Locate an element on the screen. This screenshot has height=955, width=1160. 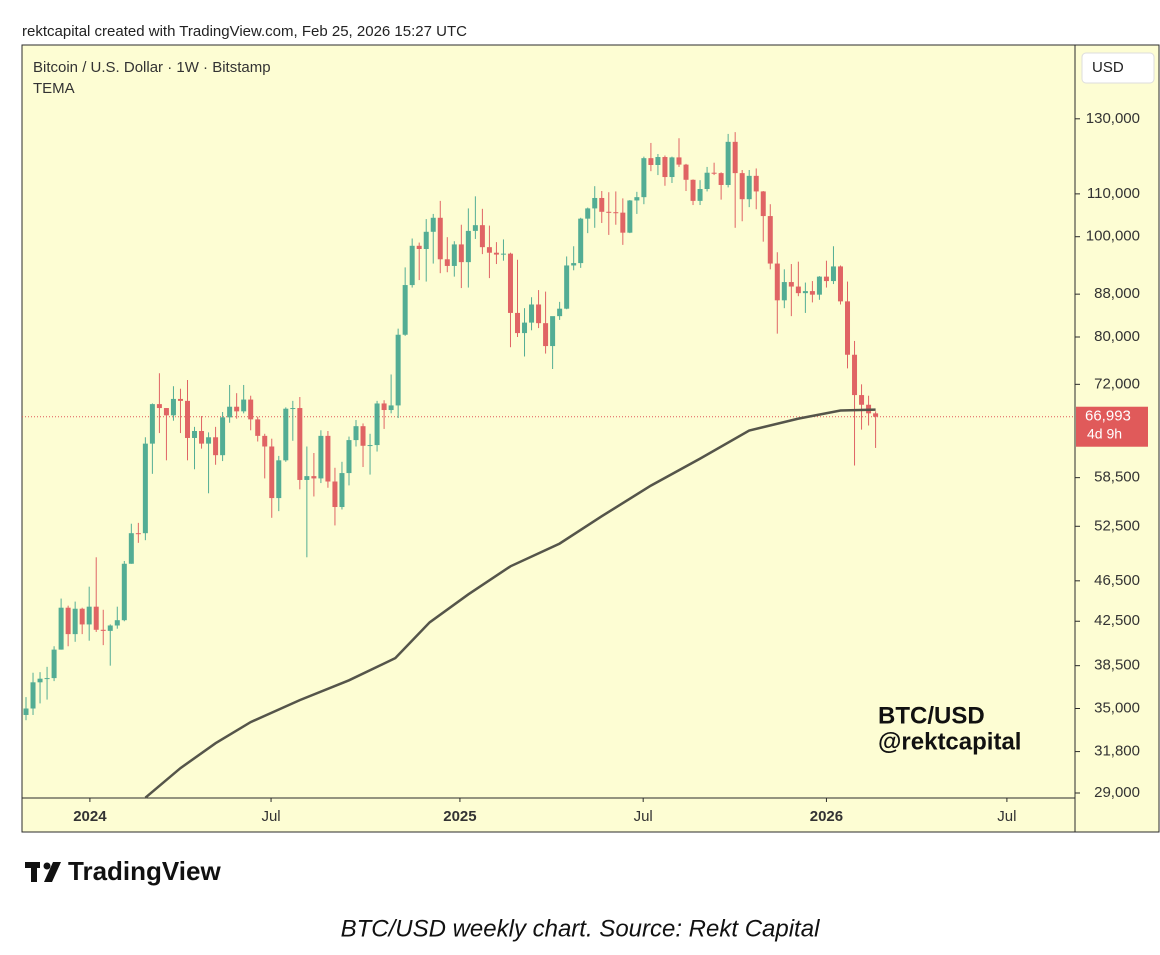
currency-box is located at coordinates (1118, 68).